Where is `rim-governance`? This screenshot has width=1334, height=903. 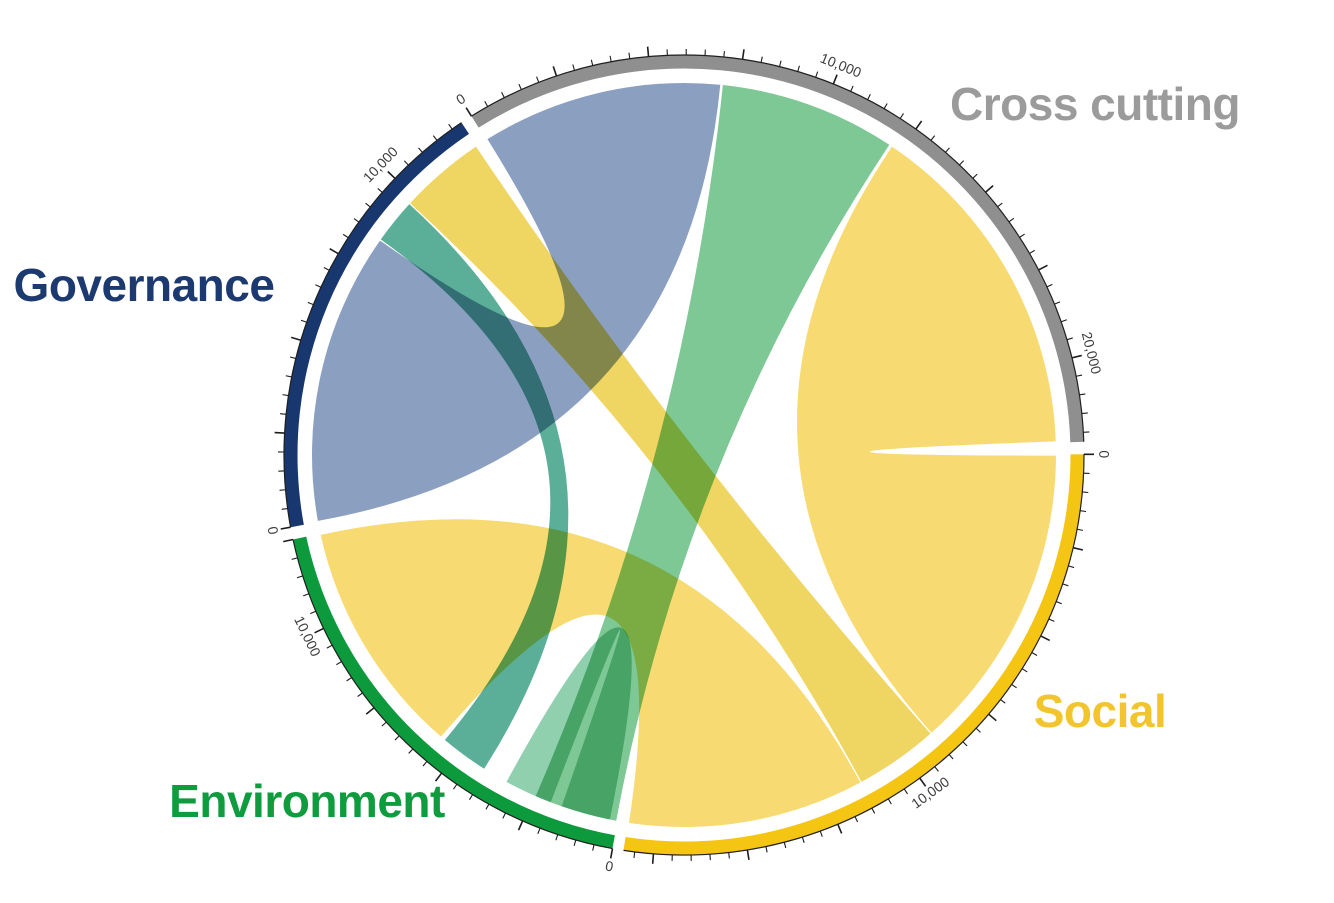
rim-governance is located at coordinates (372, 325).